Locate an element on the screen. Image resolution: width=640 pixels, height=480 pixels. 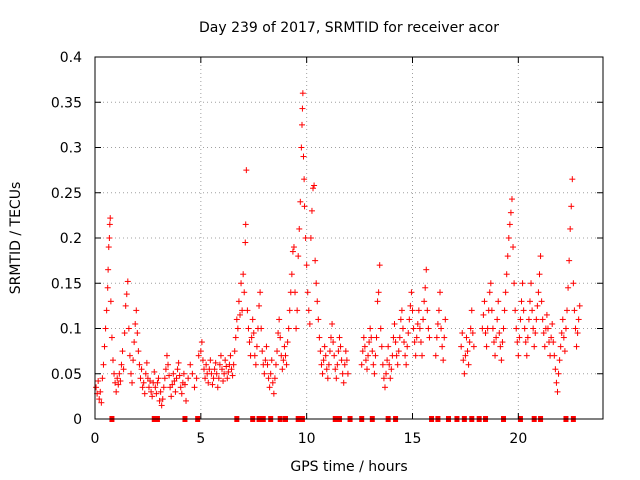
x-tick-label: 0 is located at coordinates (95, 439).